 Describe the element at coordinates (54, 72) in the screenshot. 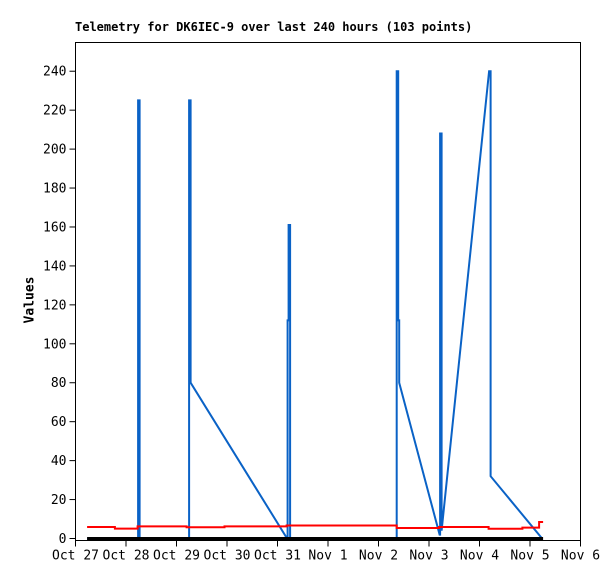

I see `y-tick-label: 240` at that location.